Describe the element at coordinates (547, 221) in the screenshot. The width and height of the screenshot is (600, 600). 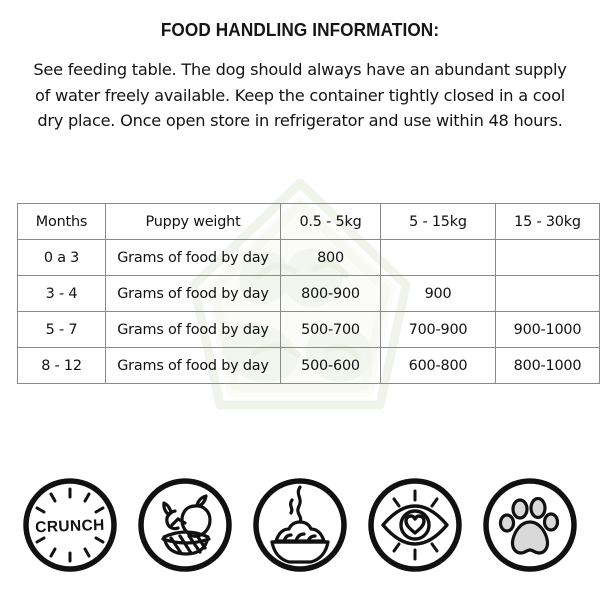
I see `column-header-weight-large: 15 - 30kg` at that location.